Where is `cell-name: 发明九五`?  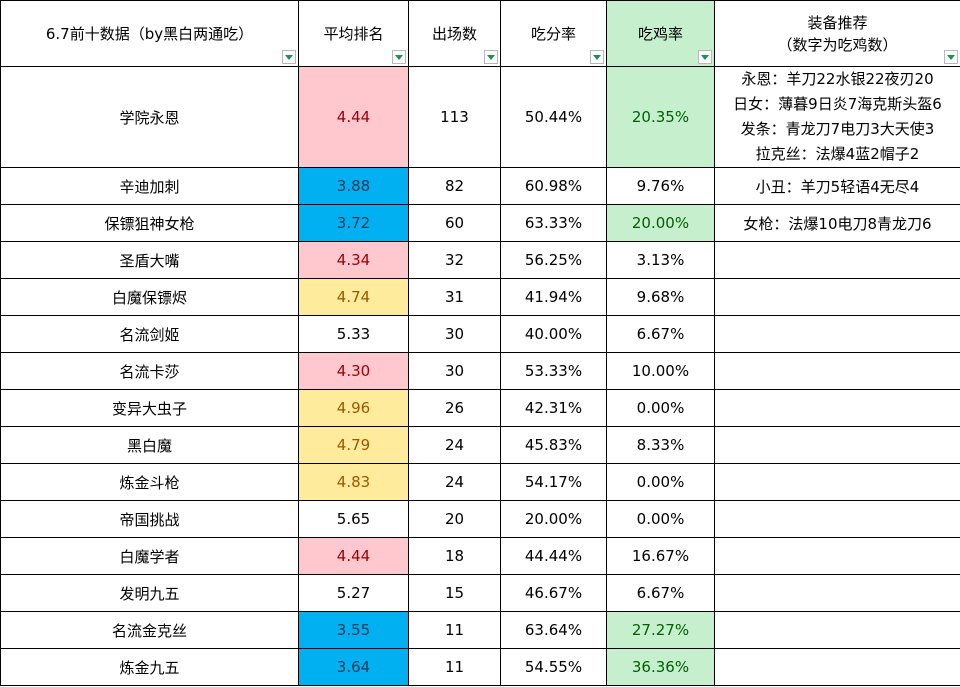
cell-name: 发明九五 is located at coordinates (149, 593).